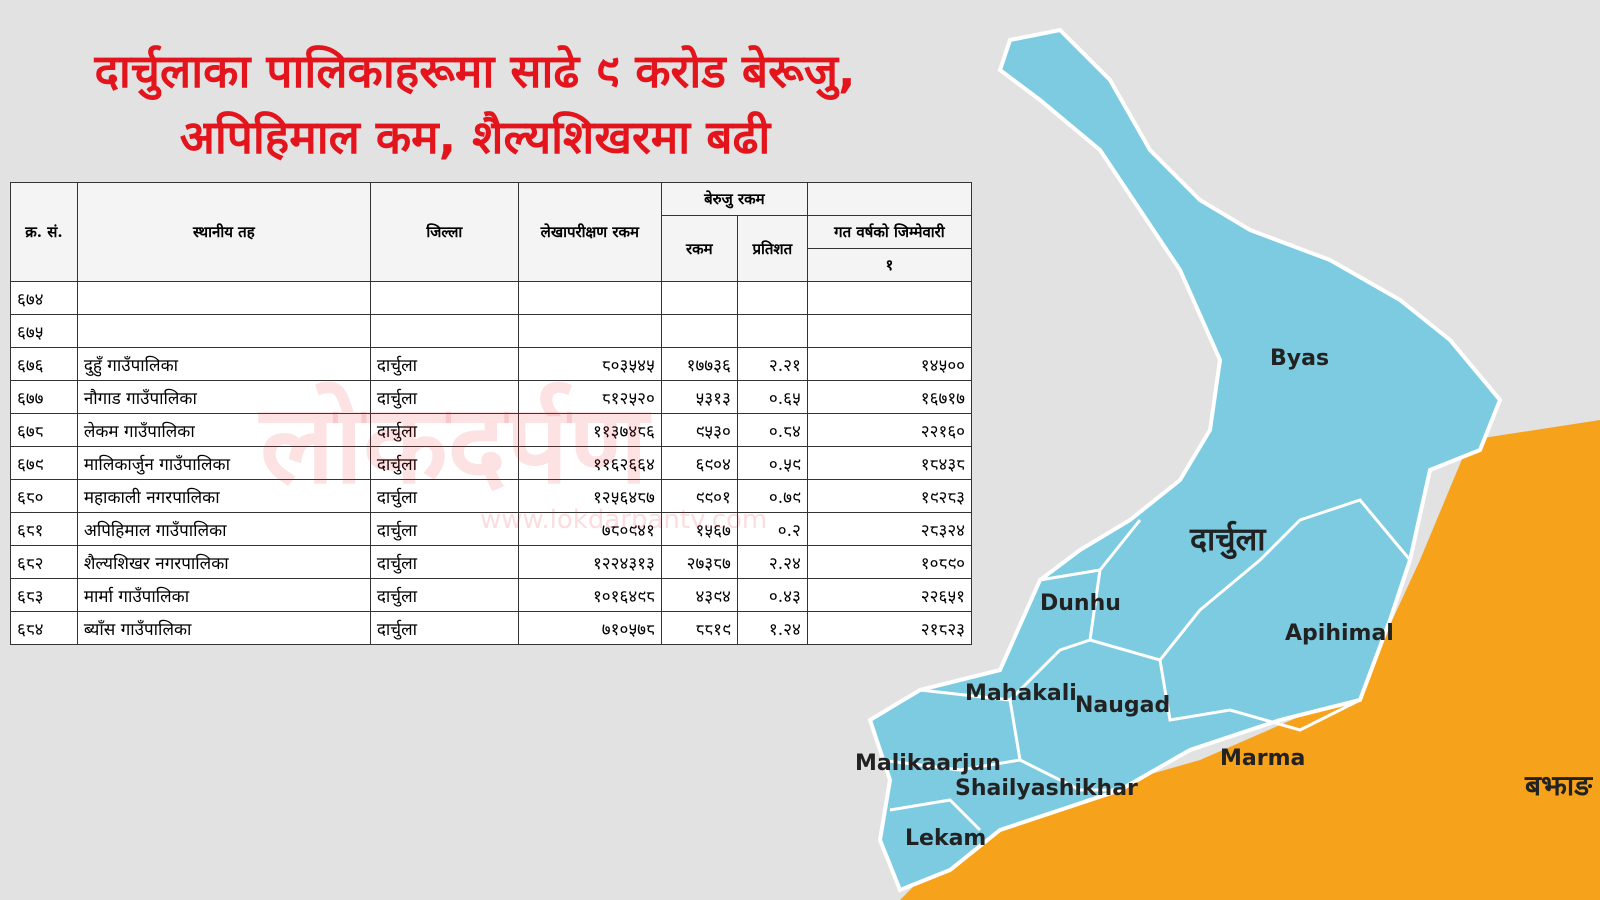 The image size is (1600, 900). Describe the element at coordinates (699, 463) in the screenshot. I see `table-cell: ६९०४` at that location.